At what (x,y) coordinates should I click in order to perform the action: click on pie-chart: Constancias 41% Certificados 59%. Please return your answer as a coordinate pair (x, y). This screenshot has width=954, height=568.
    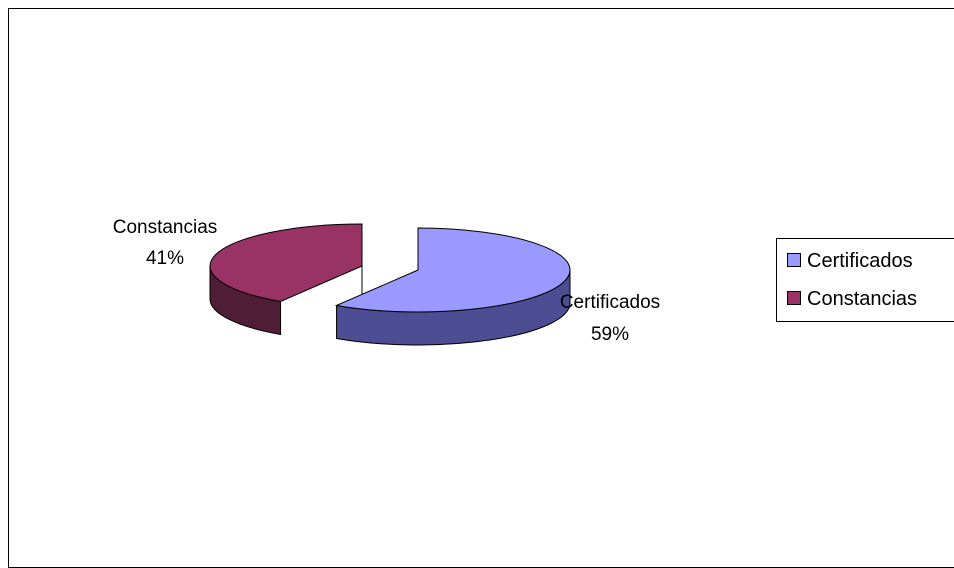
    Looking at the image, I should click on (386, 281).